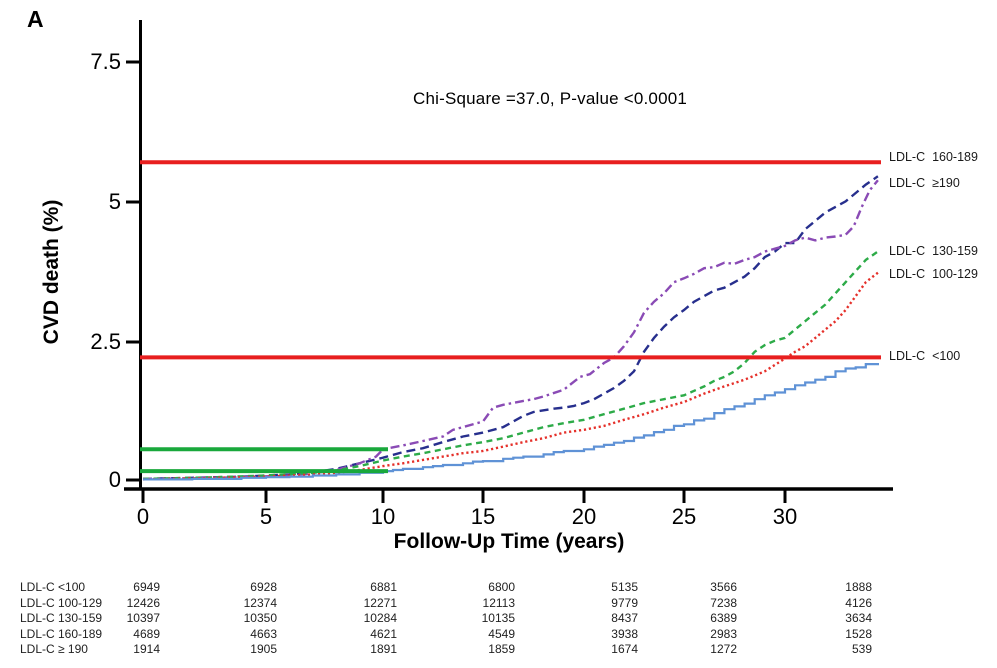 This screenshot has width=997, height=668. What do you see at coordinates (858, 602) in the screenshot?
I see `risk-table-value: 4126` at bounding box center [858, 602].